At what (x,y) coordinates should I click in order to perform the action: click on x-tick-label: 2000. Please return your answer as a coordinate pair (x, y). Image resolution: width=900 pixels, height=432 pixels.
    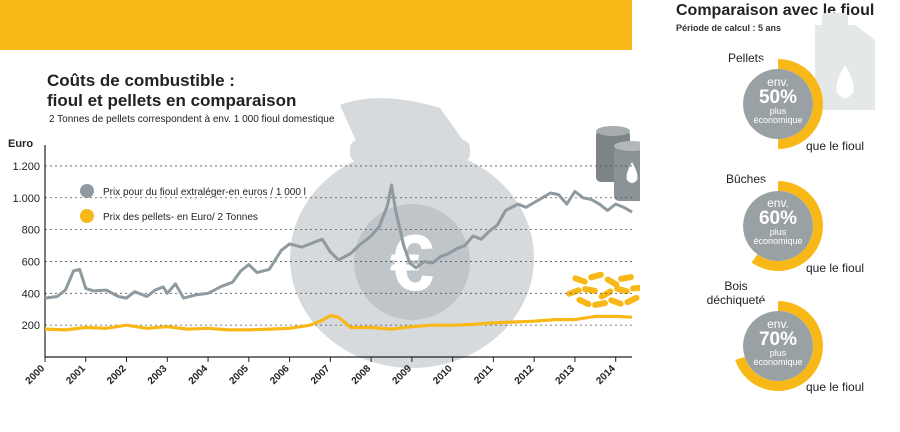
    Looking at the image, I should click on (36, 375).